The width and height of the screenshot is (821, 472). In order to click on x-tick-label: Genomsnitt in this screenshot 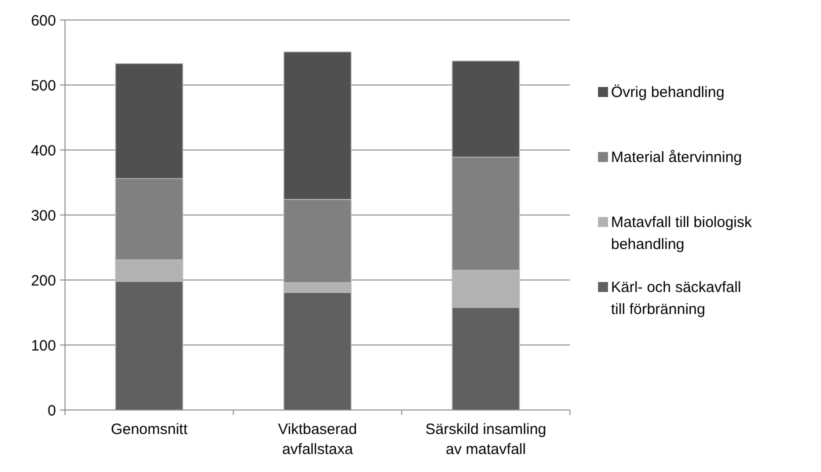, I will do `click(149, 429)`.